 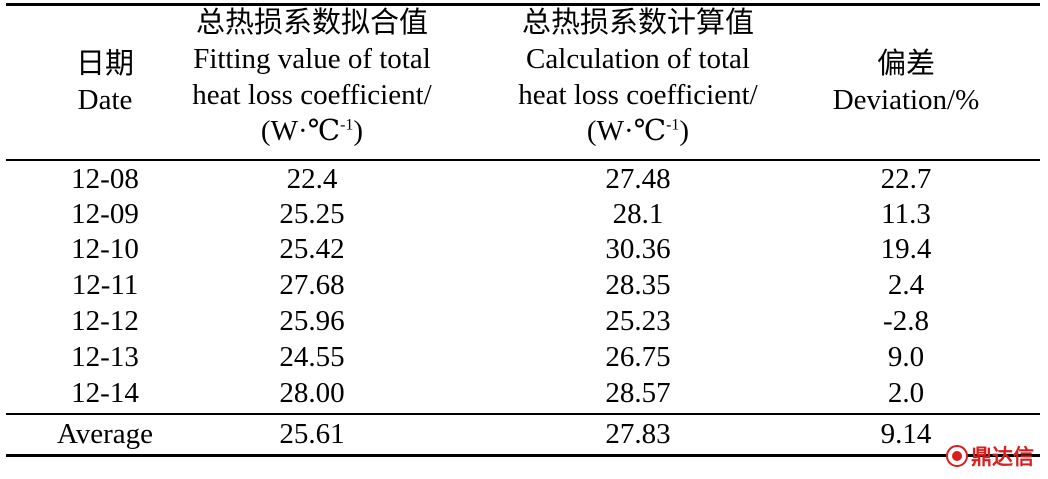 What do you see at coordinates (638, 321) in the screenshot?
I see `cell-calculated-value: 25.23` at bounding box center [638, 321].